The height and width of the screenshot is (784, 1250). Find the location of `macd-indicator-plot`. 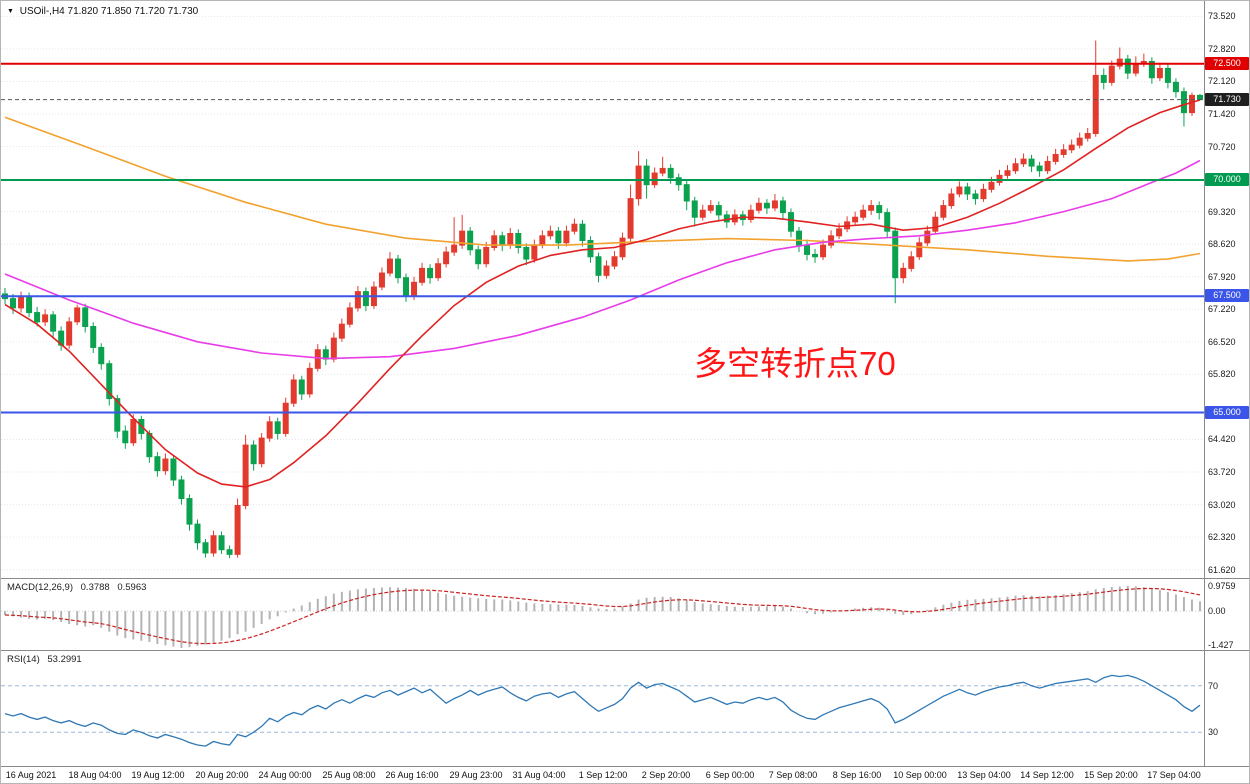

macd-indicator-plot is located at coordinates (602, 615).